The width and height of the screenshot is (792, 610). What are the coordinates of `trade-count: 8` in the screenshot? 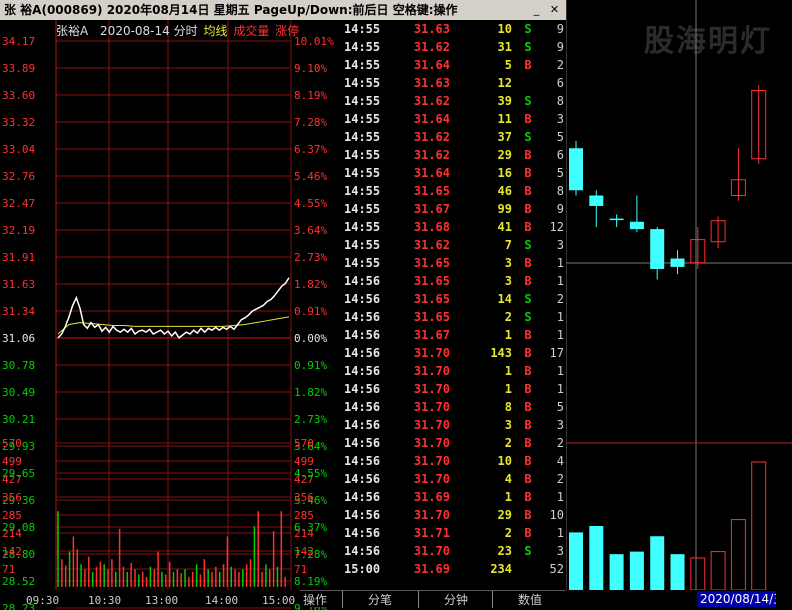 It's located at (560, 101).